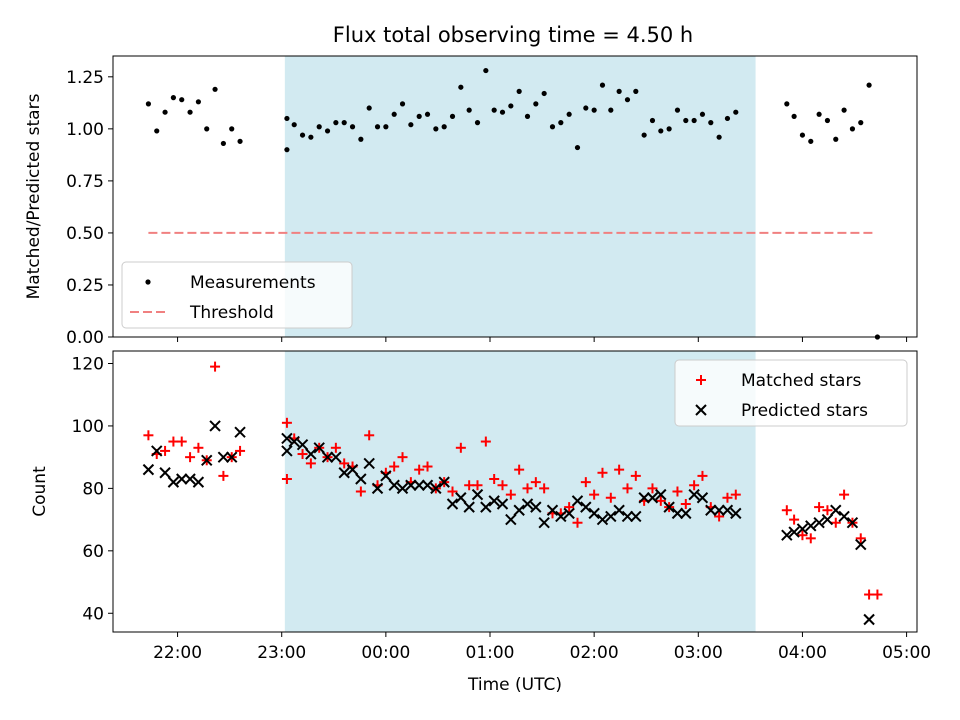 Image resolution: width=960 pixels, height=720 pixels. I want to click on top-legend: Measurements Threshold, so click(237, 295).